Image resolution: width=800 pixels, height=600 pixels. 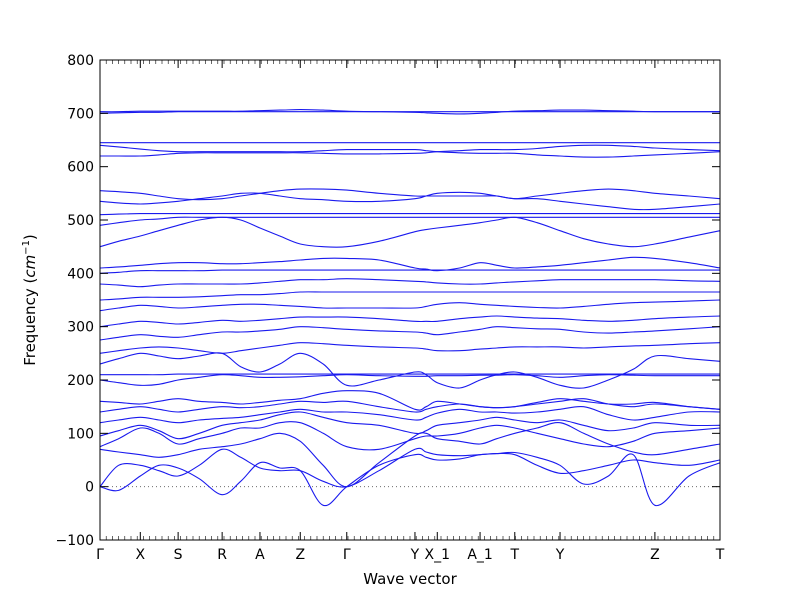 I want to click on y-tick-label-300: 300, so click(x=80, y=328).